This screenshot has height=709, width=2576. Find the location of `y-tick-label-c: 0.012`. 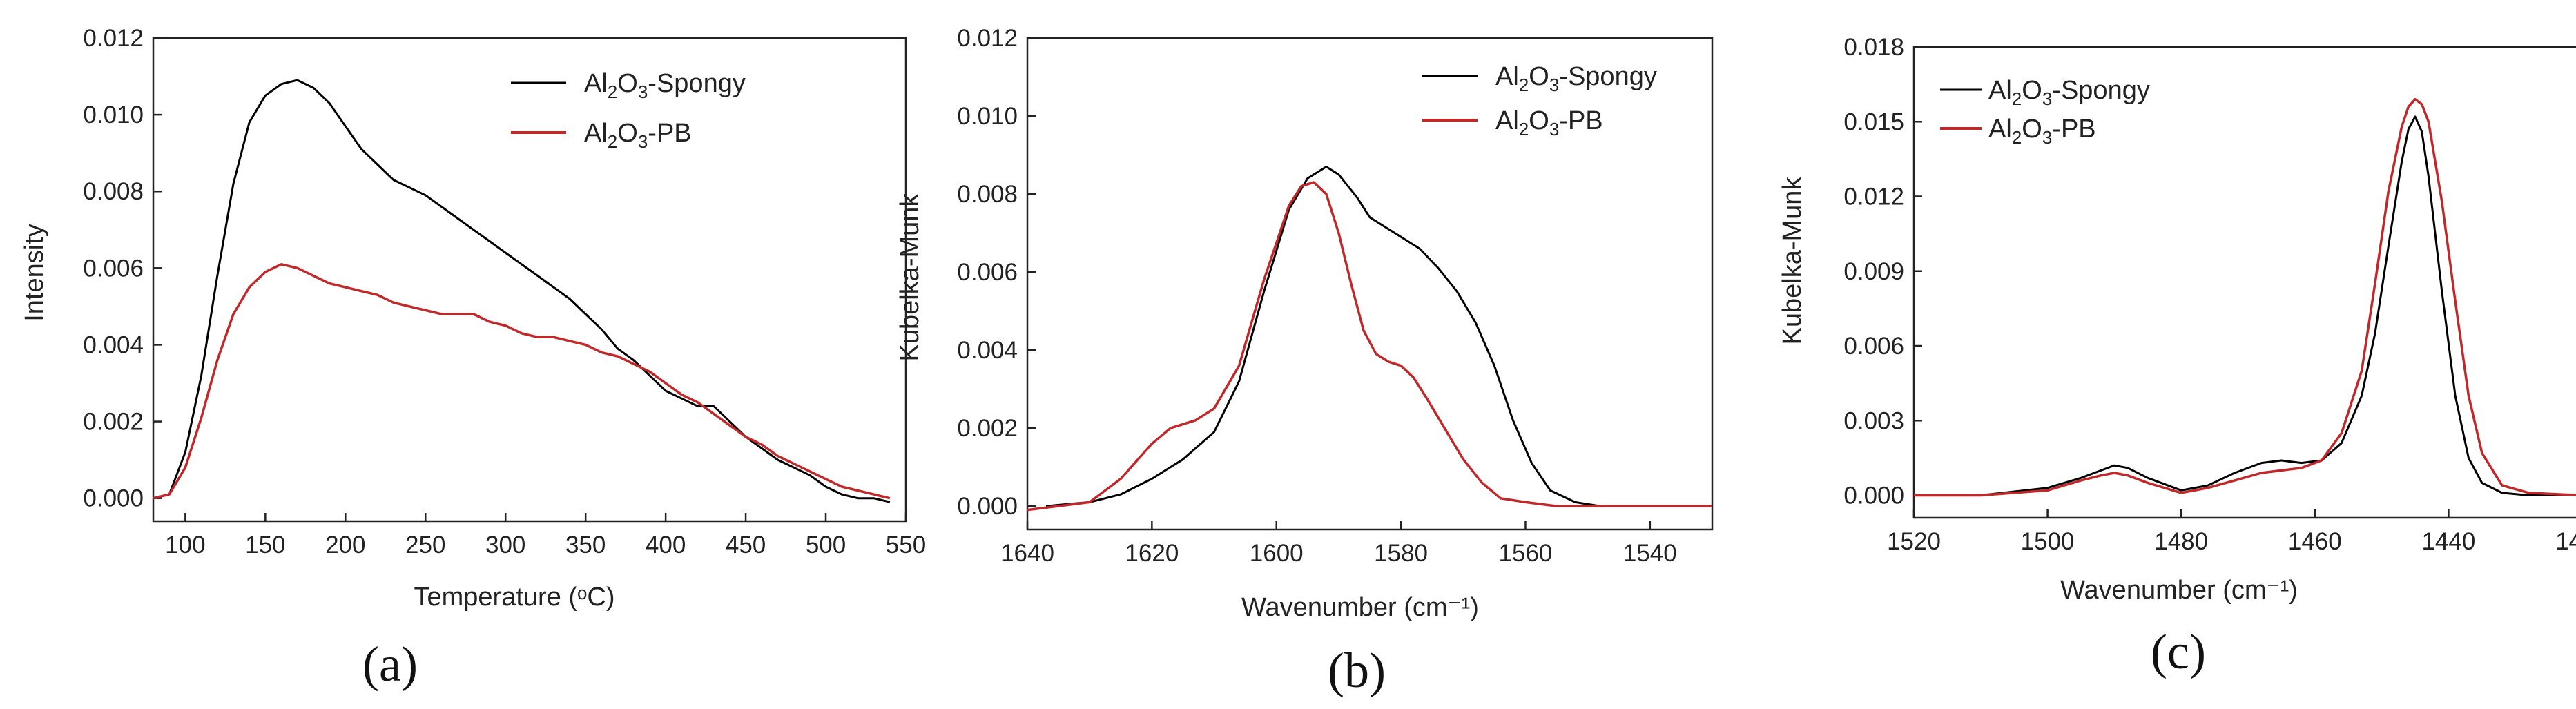

y-tick-label-c: 0.012 is located at coordinates (1873, 197).